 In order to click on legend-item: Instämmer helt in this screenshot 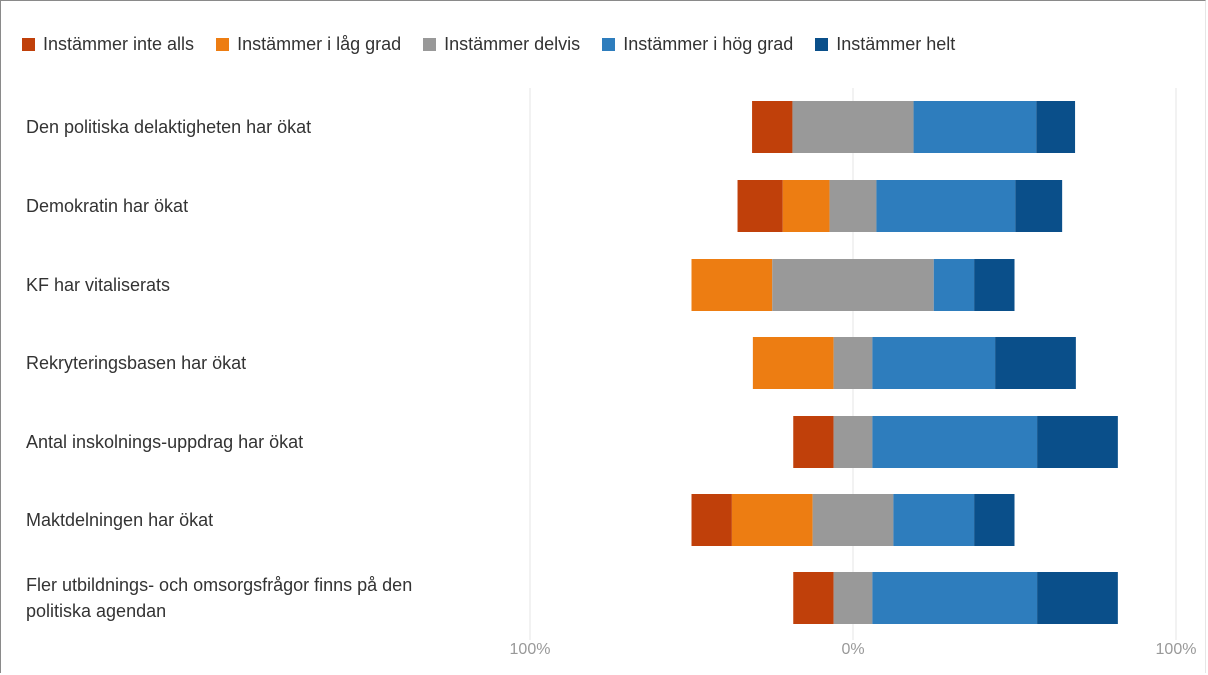, I will do `click(885, 44)`.